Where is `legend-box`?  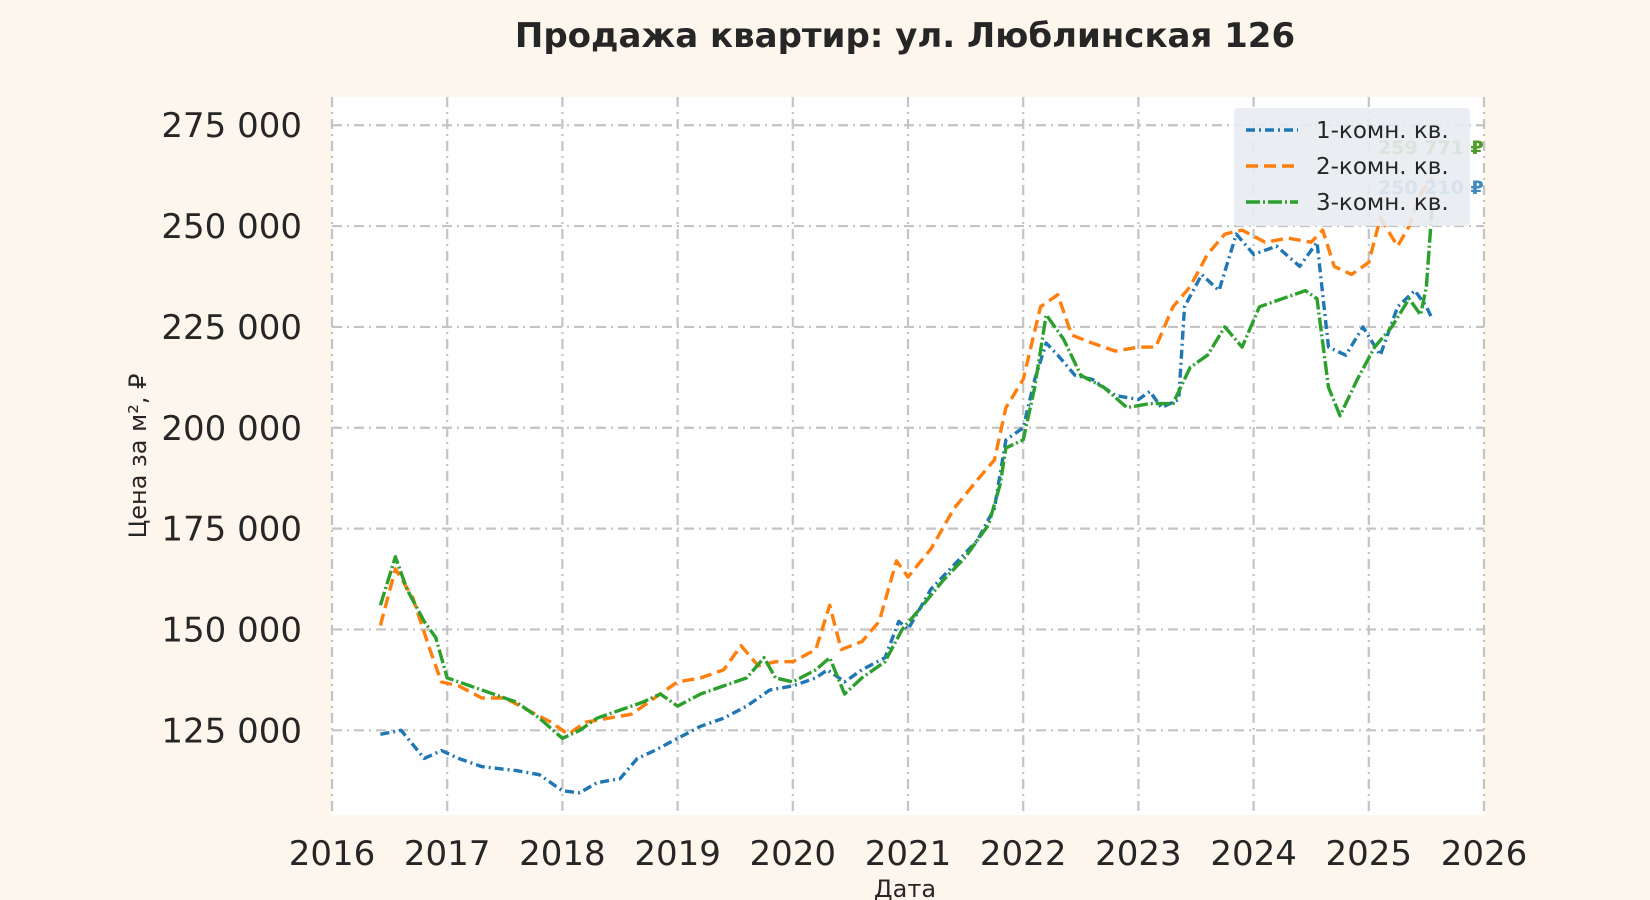 legend-box is located at coordinates (1352, 167).